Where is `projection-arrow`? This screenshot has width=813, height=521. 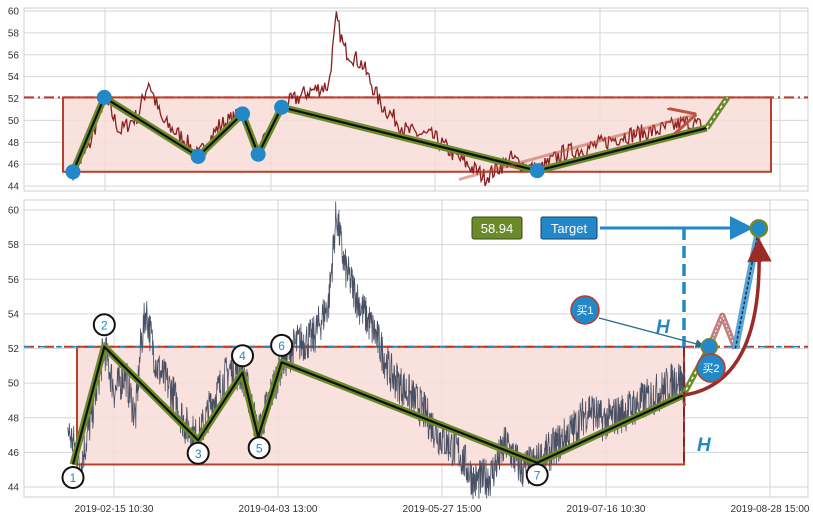 projection-arrow is located at coordinates (727, 317).